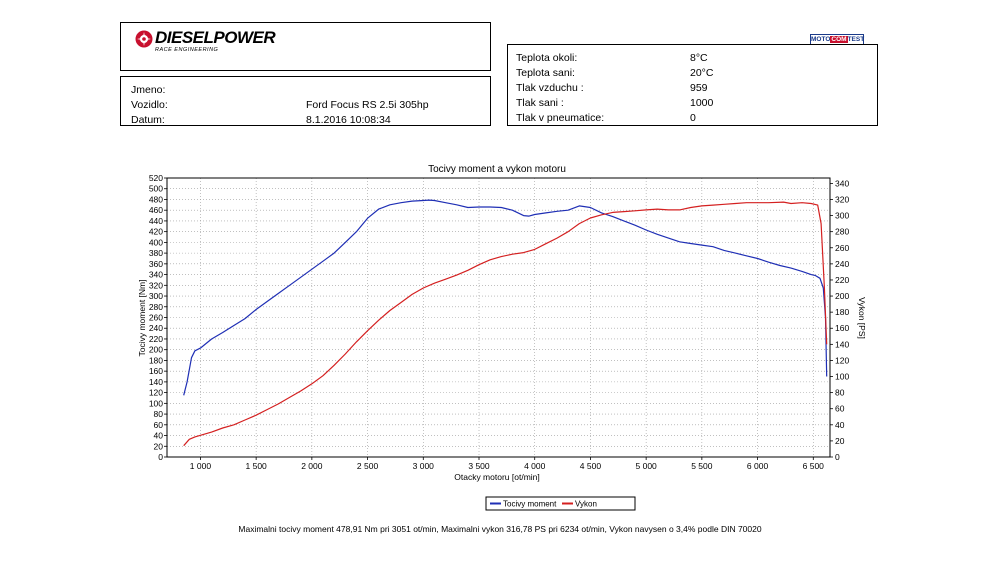  What do you see at coordinates (215, 37) in the screenshot?
I see `brand-name: DIESELPOWER` at bounding box center [215, 37].